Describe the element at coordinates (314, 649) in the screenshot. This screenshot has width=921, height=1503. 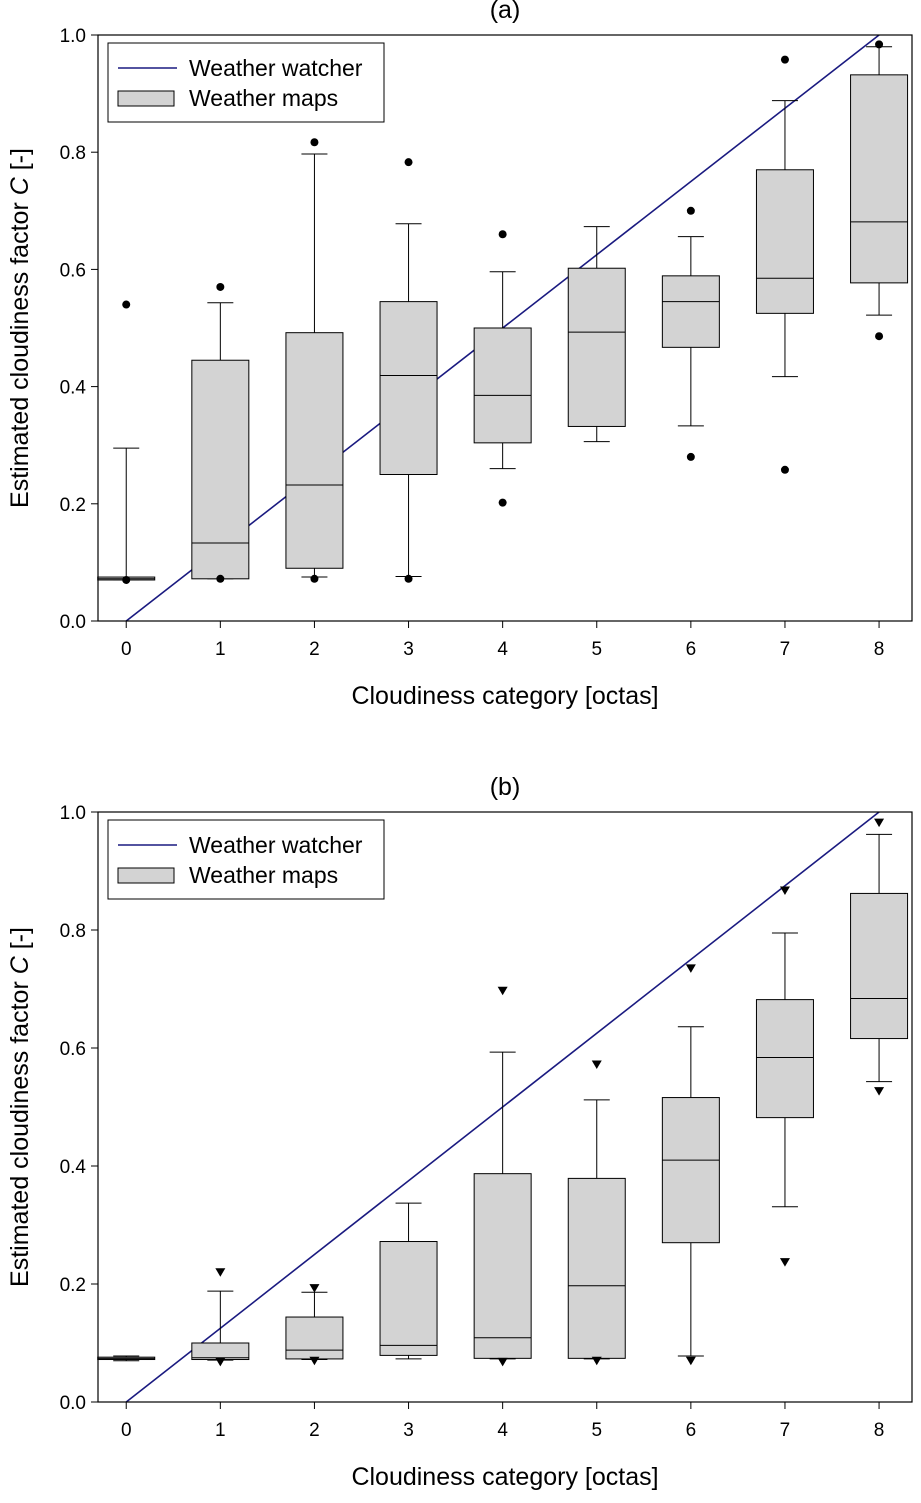
I see `x-tick-label: 2` at that location.